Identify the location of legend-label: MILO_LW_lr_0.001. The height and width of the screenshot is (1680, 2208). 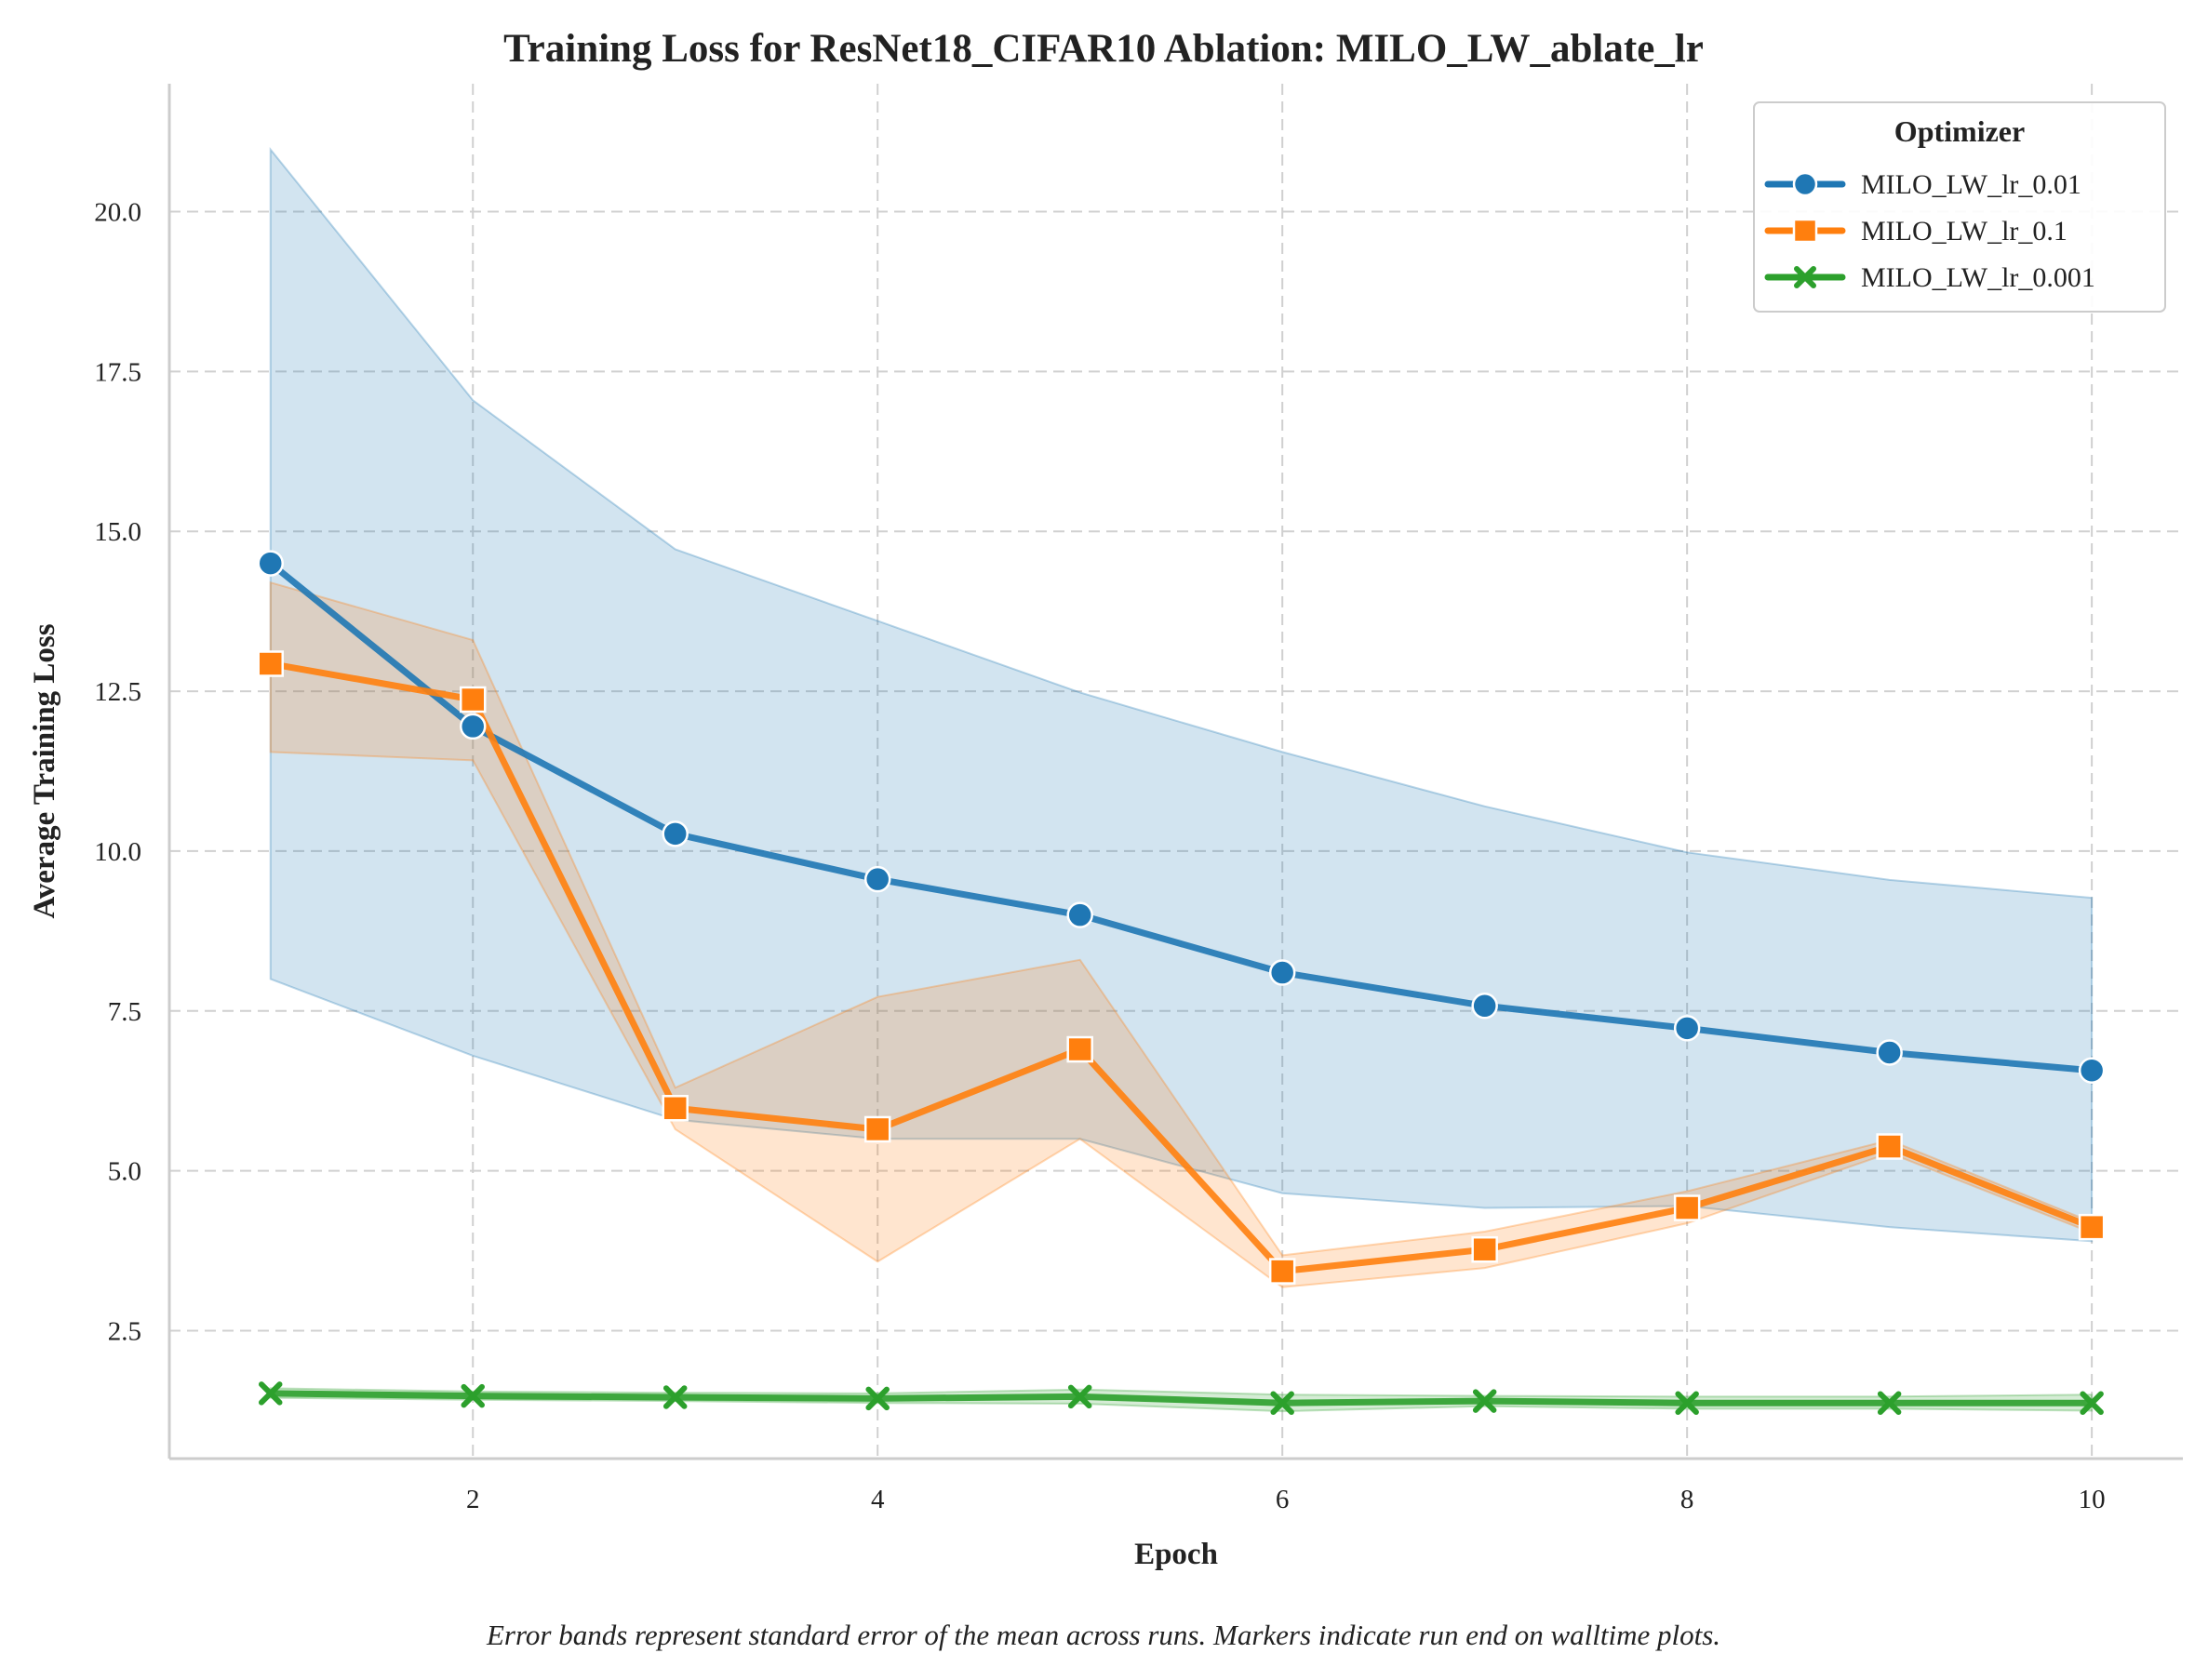
(1978, 277).